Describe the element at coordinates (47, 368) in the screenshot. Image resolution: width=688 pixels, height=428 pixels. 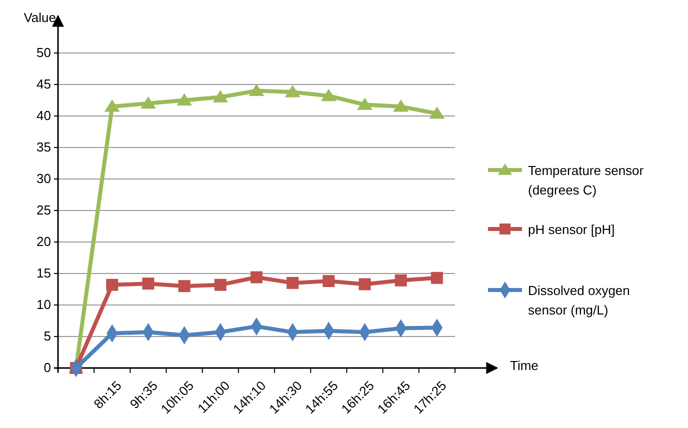
I see `y-tick-label: 0` at that location.